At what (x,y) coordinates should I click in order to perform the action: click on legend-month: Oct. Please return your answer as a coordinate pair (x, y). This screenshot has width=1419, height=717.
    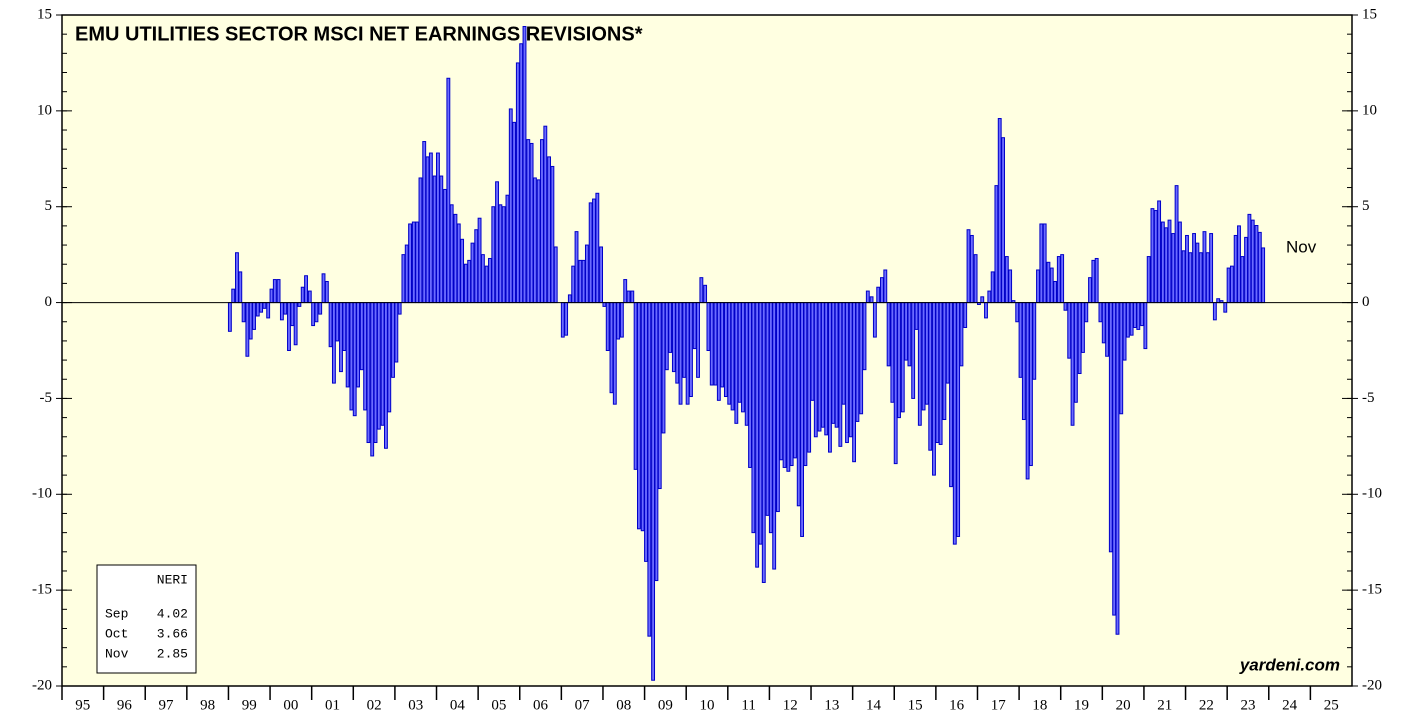
    Looking at the image, I should click on (116, 633).